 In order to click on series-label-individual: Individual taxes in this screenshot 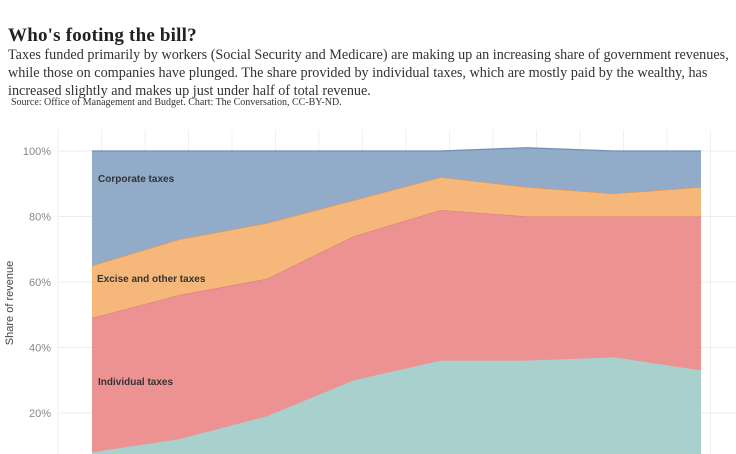, I will do `click(135, 382)`.